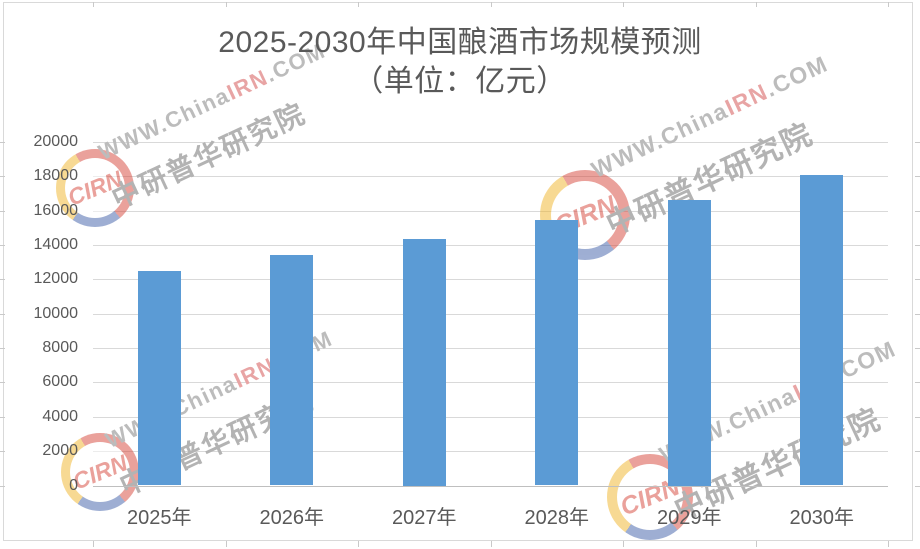 The width and height of the screenshot is (920, 549). What do you see at coordinates (689, 342) in the screenshot?
I see `bar-2029年` at bounding box center [689, 342].